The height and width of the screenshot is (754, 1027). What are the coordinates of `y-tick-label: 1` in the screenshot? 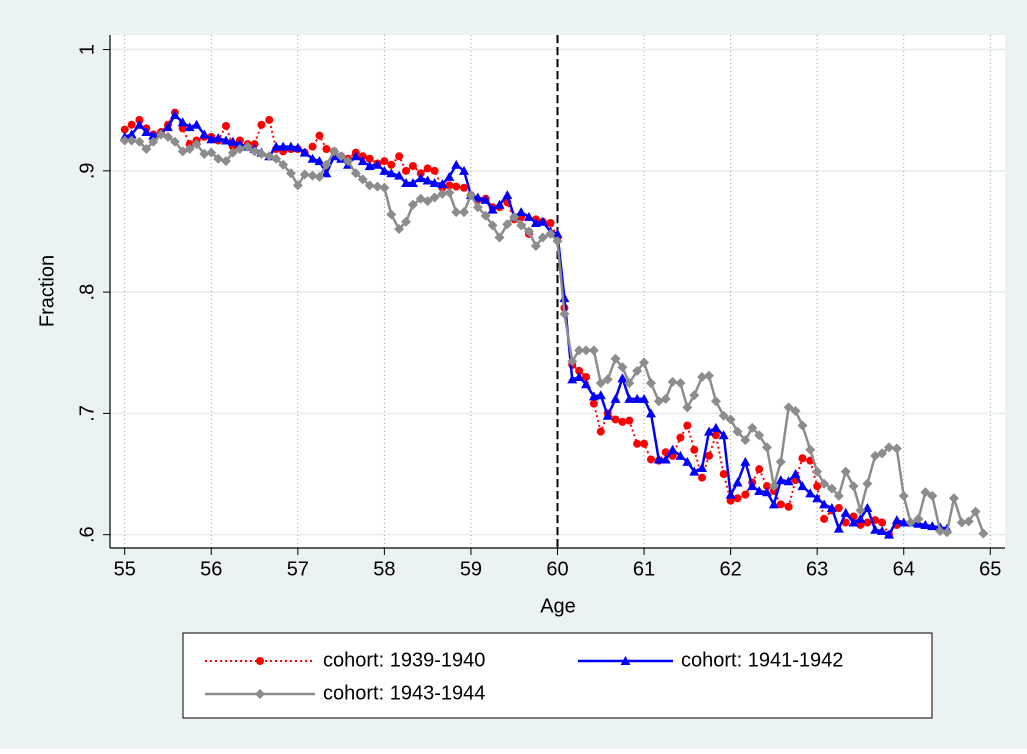 It's located at (87, 49).